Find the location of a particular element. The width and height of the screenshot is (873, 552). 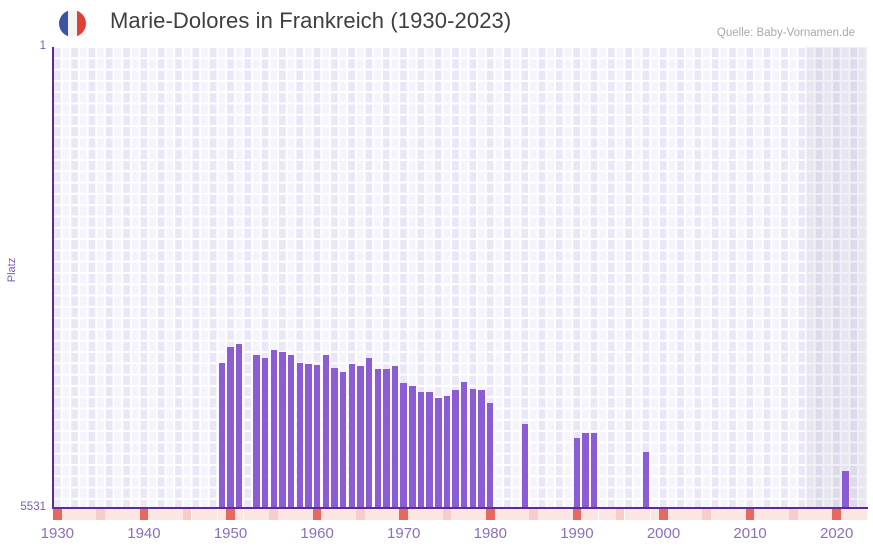

x-axis-tick-1945 is located at coordinates (187, 514).